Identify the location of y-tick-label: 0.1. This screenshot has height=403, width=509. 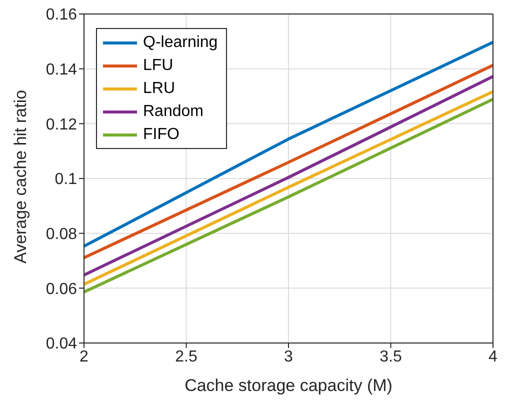
(66, 179).